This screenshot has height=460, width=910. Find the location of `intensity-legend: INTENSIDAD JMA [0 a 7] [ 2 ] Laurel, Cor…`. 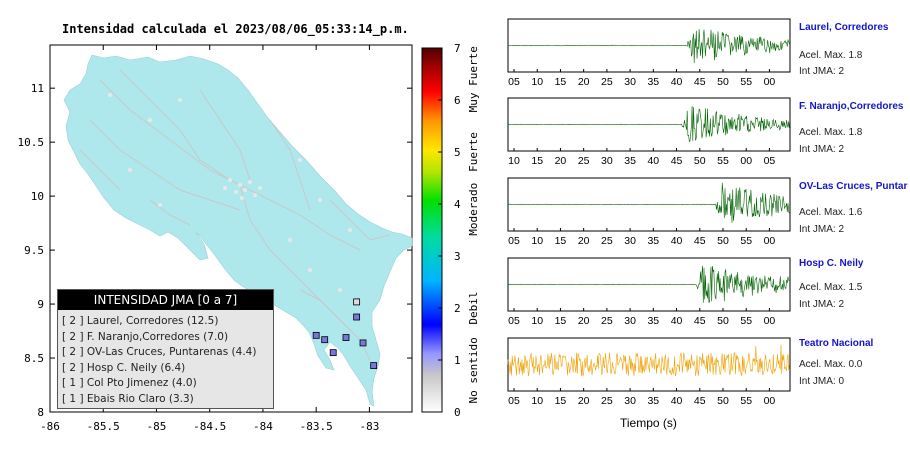

intensity-legend: INTENSIDAD JMA [0 a 7] [ 2 ] Laurel, Cor… is located at coordinates (165, 349).